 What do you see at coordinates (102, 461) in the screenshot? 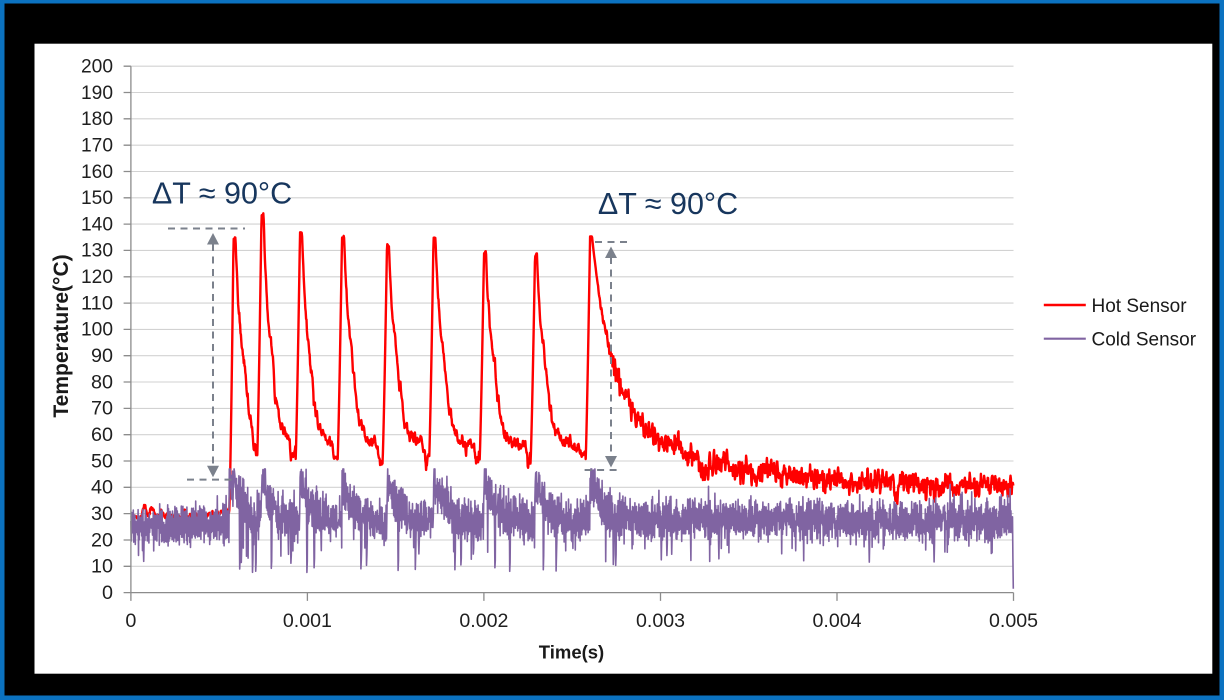
I see `svg-text: 50` at bounding box center [102, 461].